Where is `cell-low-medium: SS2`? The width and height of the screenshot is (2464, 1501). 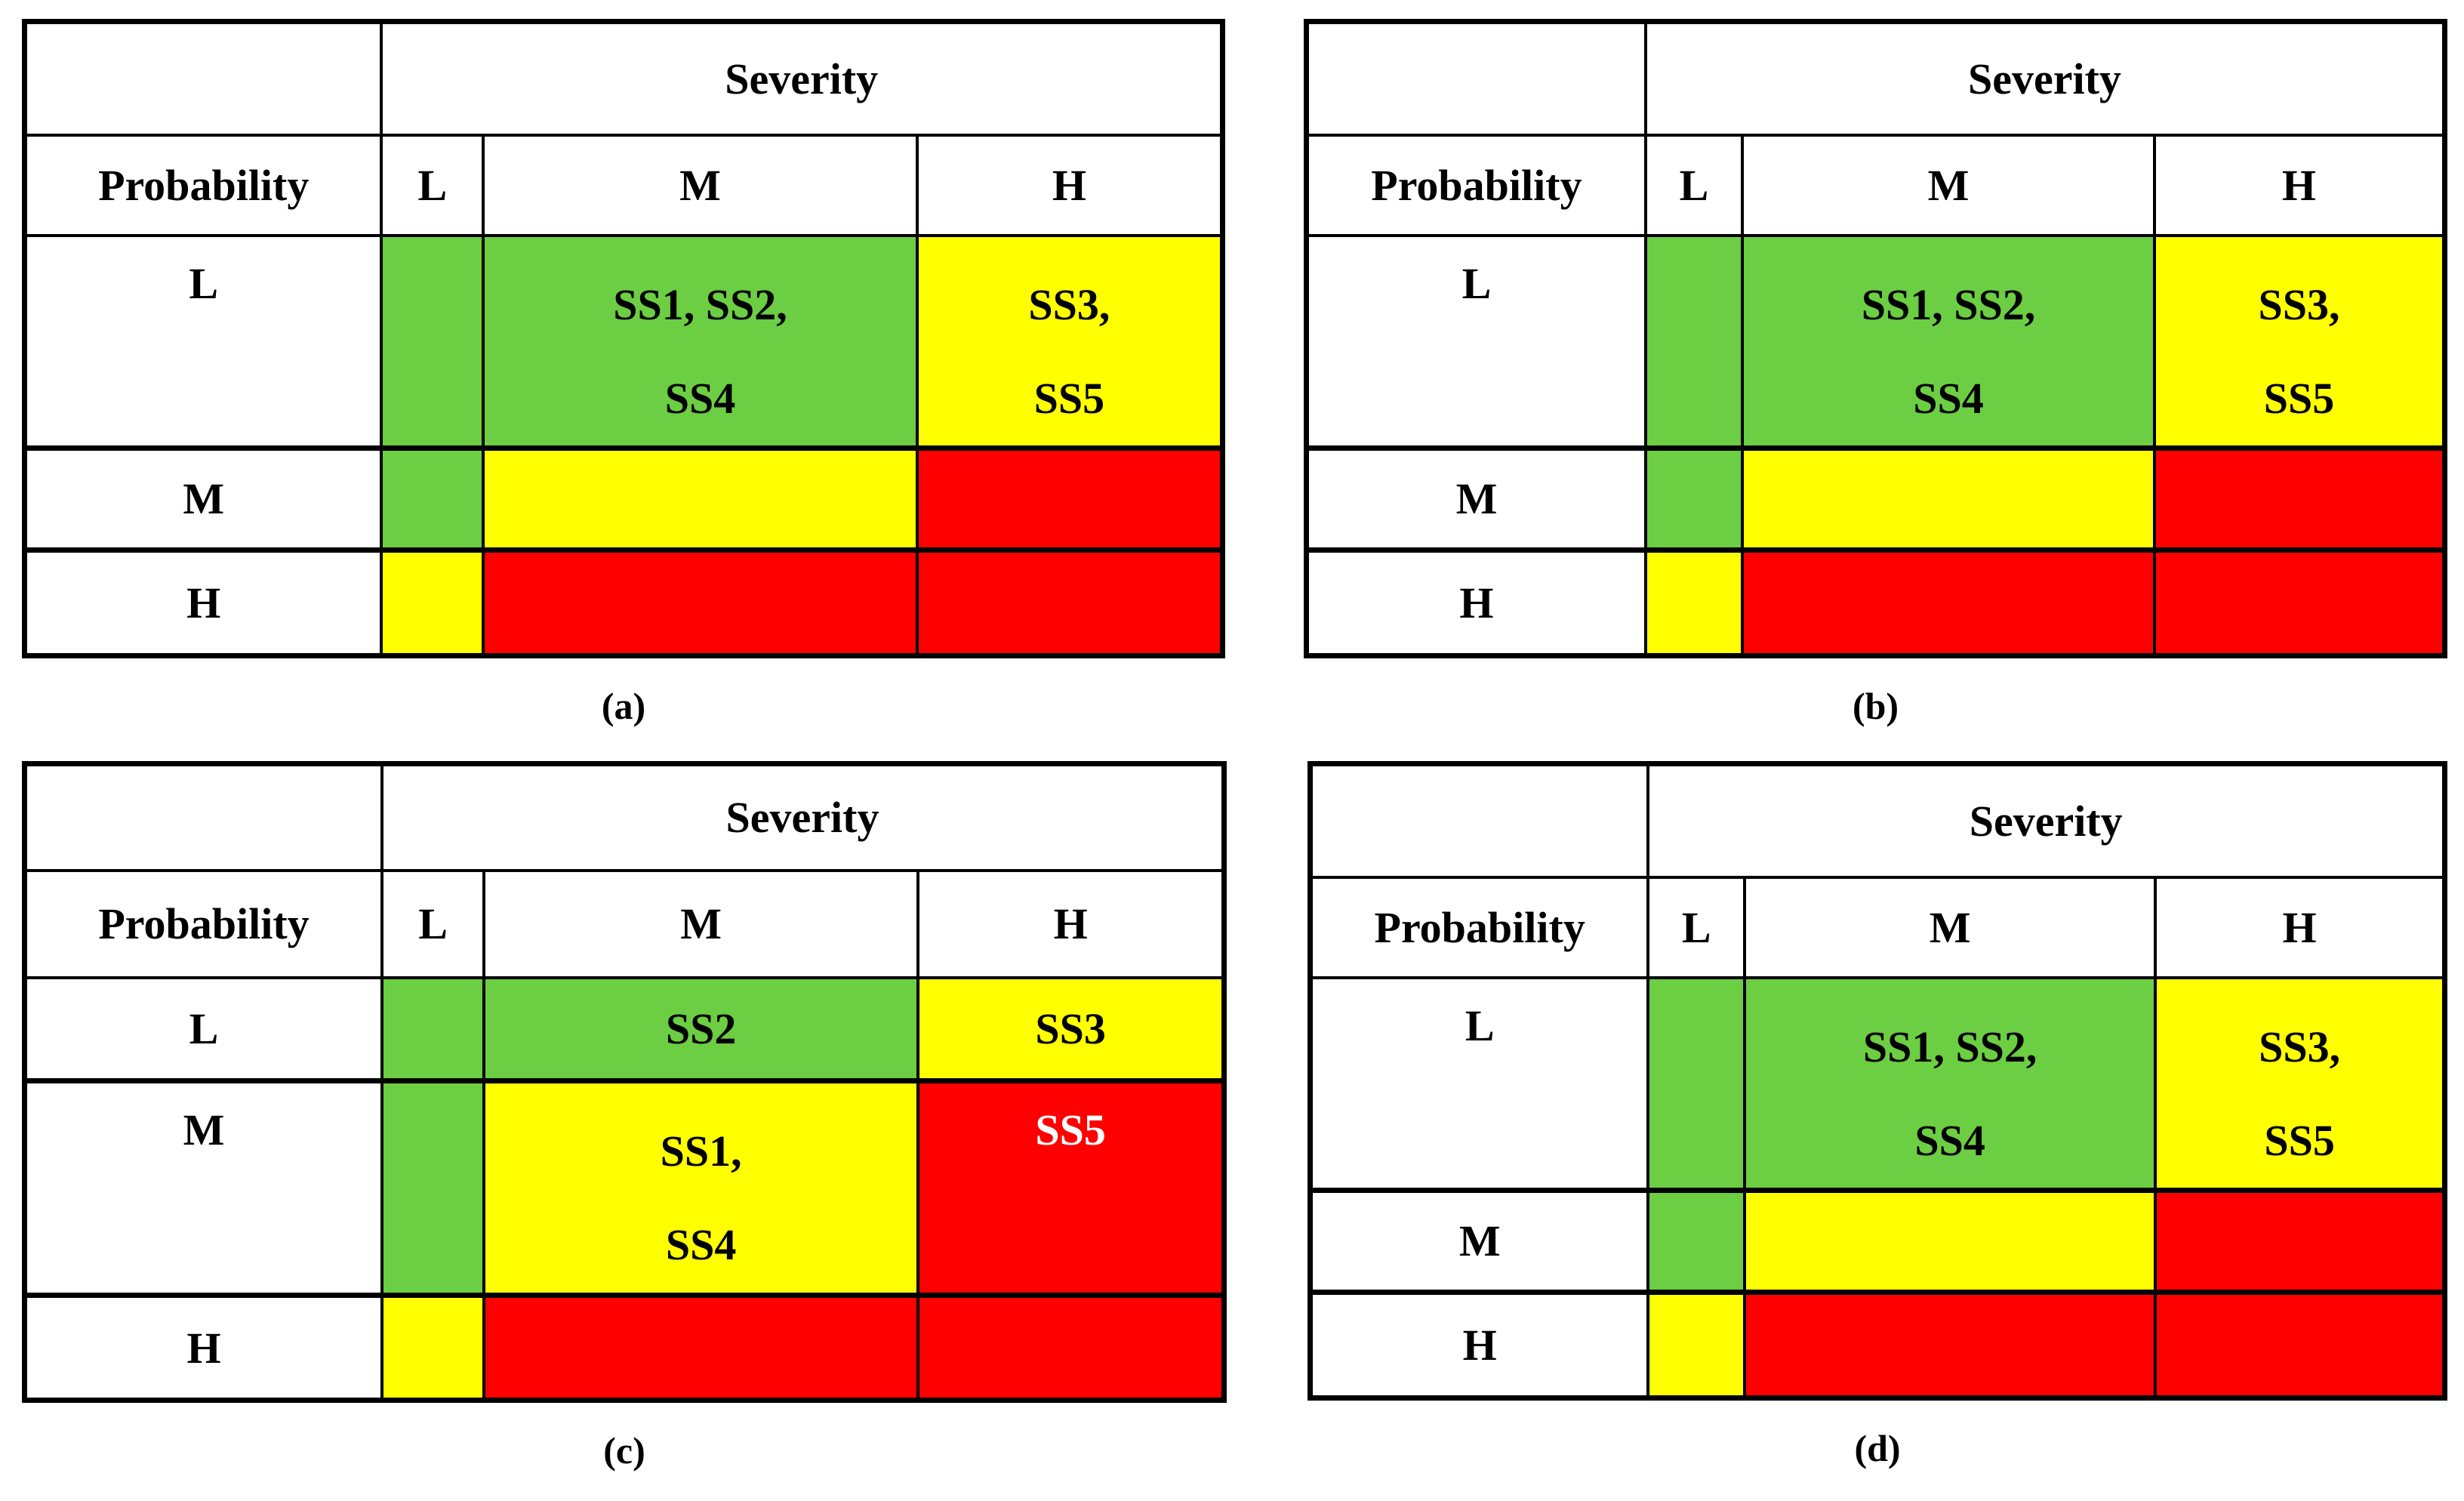
cell-low-medium: SS2 is located at coordinates (701, 1029).